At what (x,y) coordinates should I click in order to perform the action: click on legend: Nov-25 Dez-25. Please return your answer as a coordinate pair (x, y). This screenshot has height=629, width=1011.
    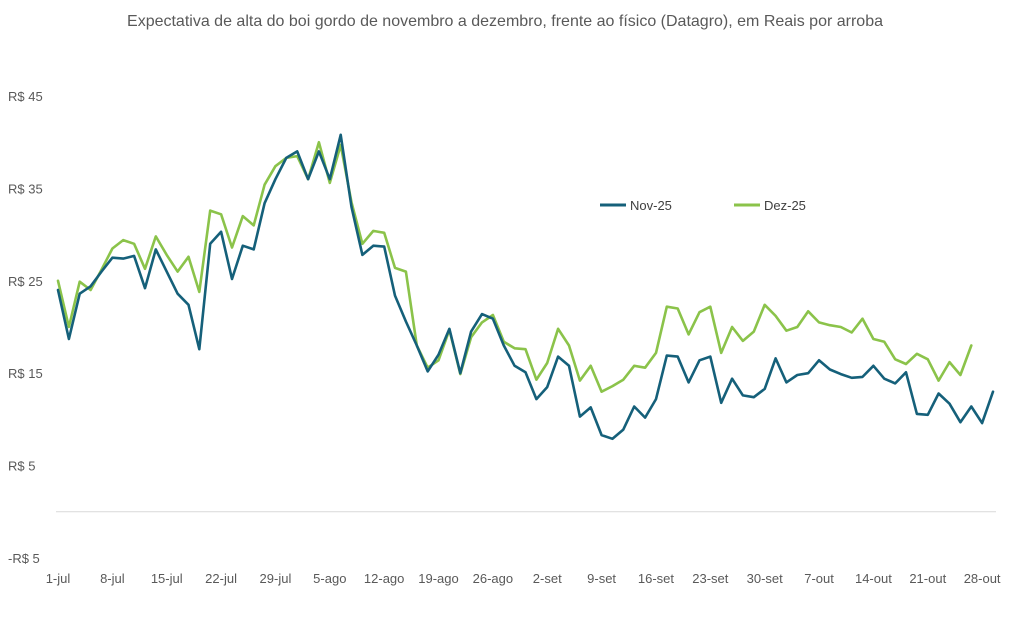
    Looking at the image, I should click on (703, 205).